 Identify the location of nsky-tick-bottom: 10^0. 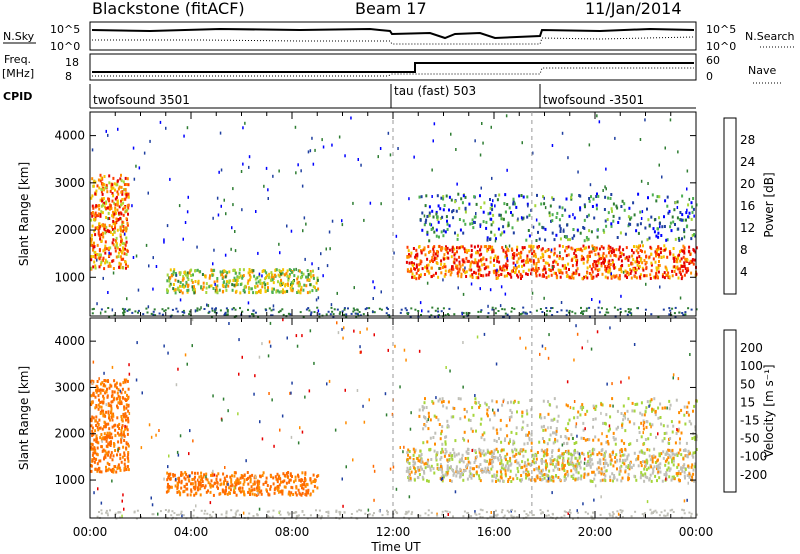
(65, 46).